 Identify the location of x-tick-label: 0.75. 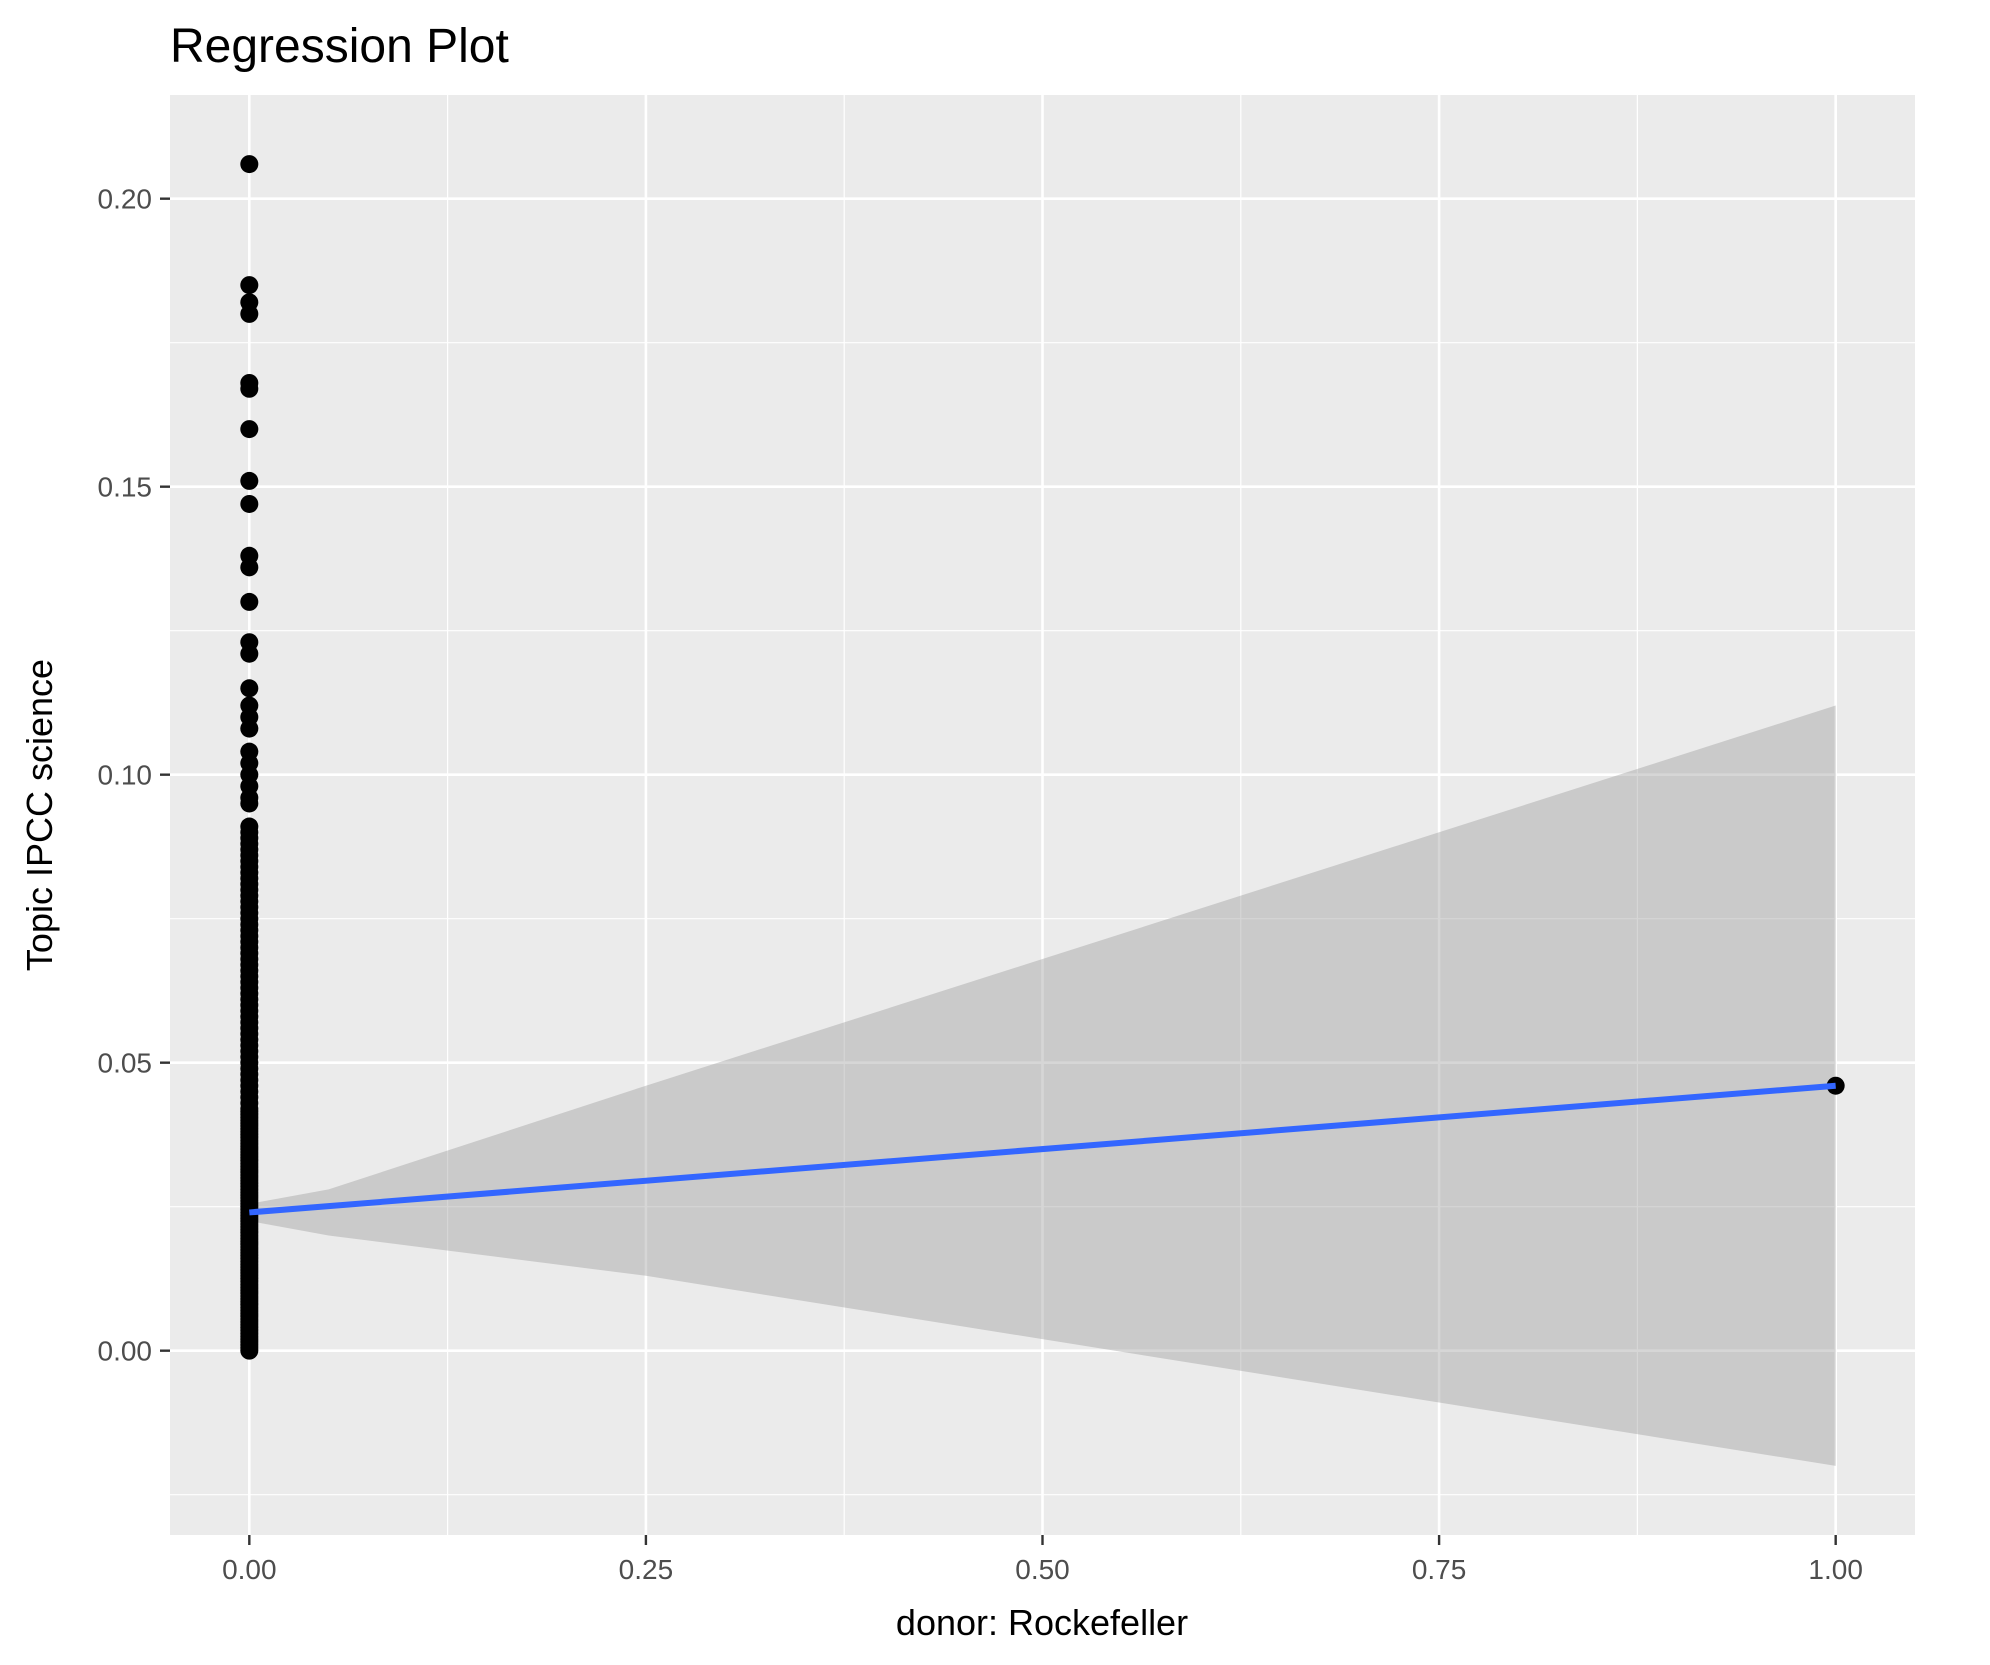
(1439, 1569).